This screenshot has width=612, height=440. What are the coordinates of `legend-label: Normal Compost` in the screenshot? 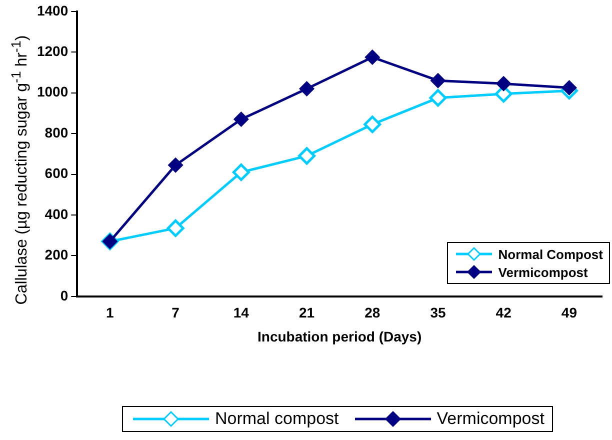 It's located at (550, 254).